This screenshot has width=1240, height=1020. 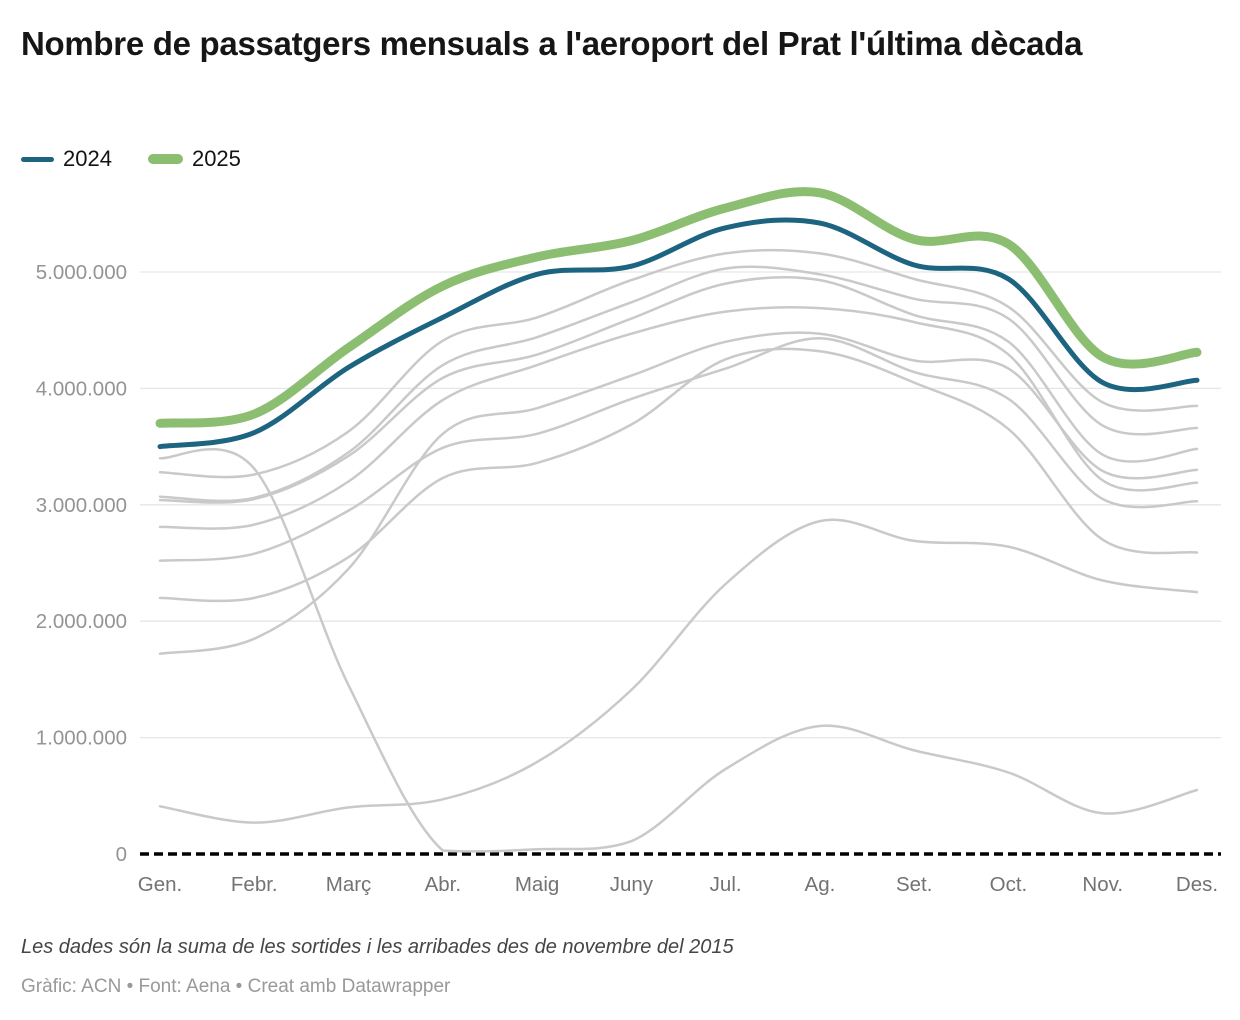 What do you see at coordinates (1009, 884) in the screenshot?
I see `x-axis-month-label: Oct.` at bounding box center [1009, 884].